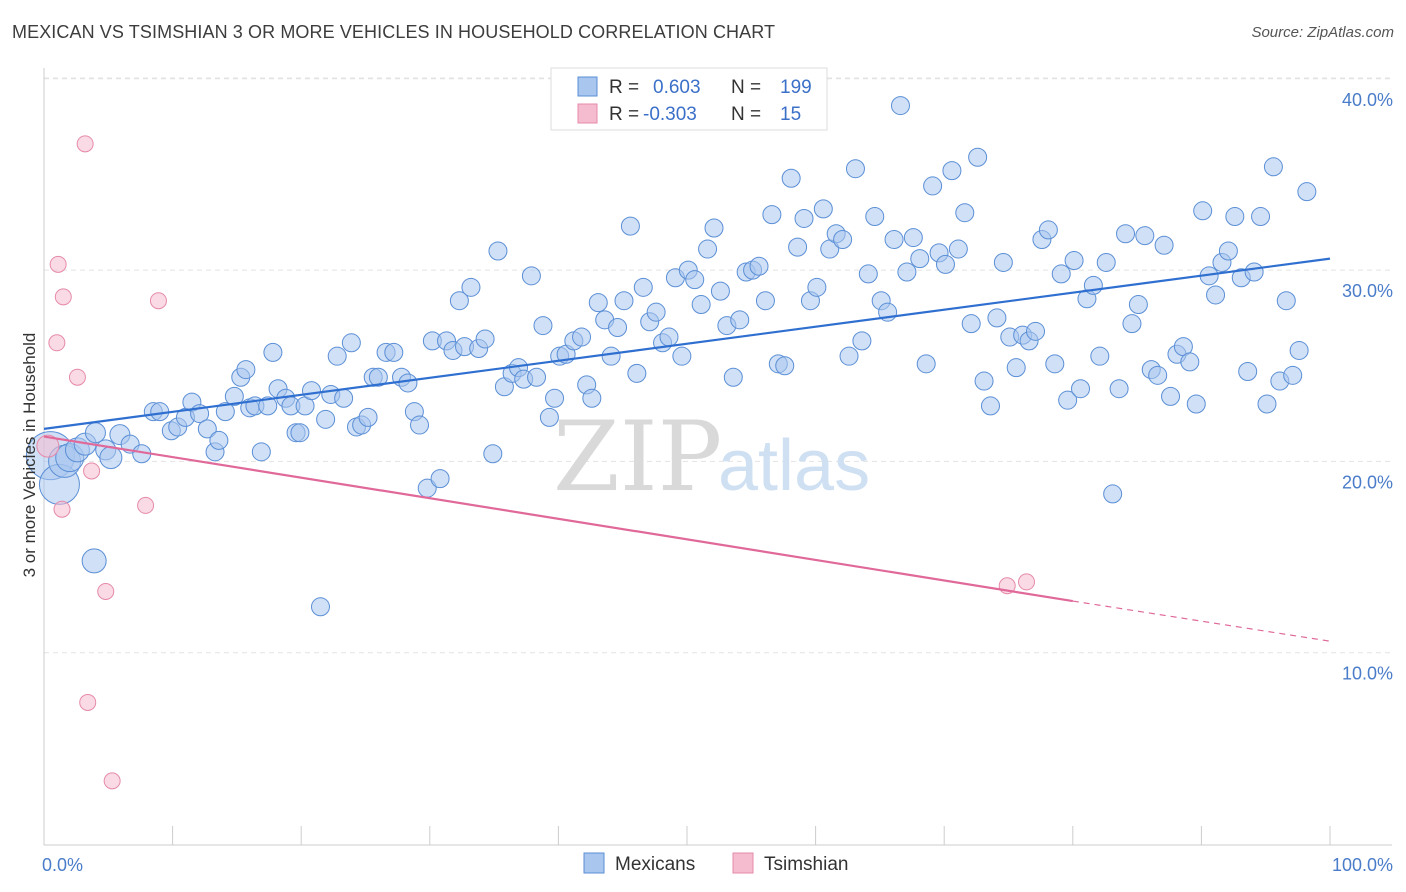 The height and width of the screenshot is (892, 1406). What do you see at coordinates (1367, 674) in the screenshot?
I see `y-tick-label: 10.0%` at bounding box center [1367, 674].